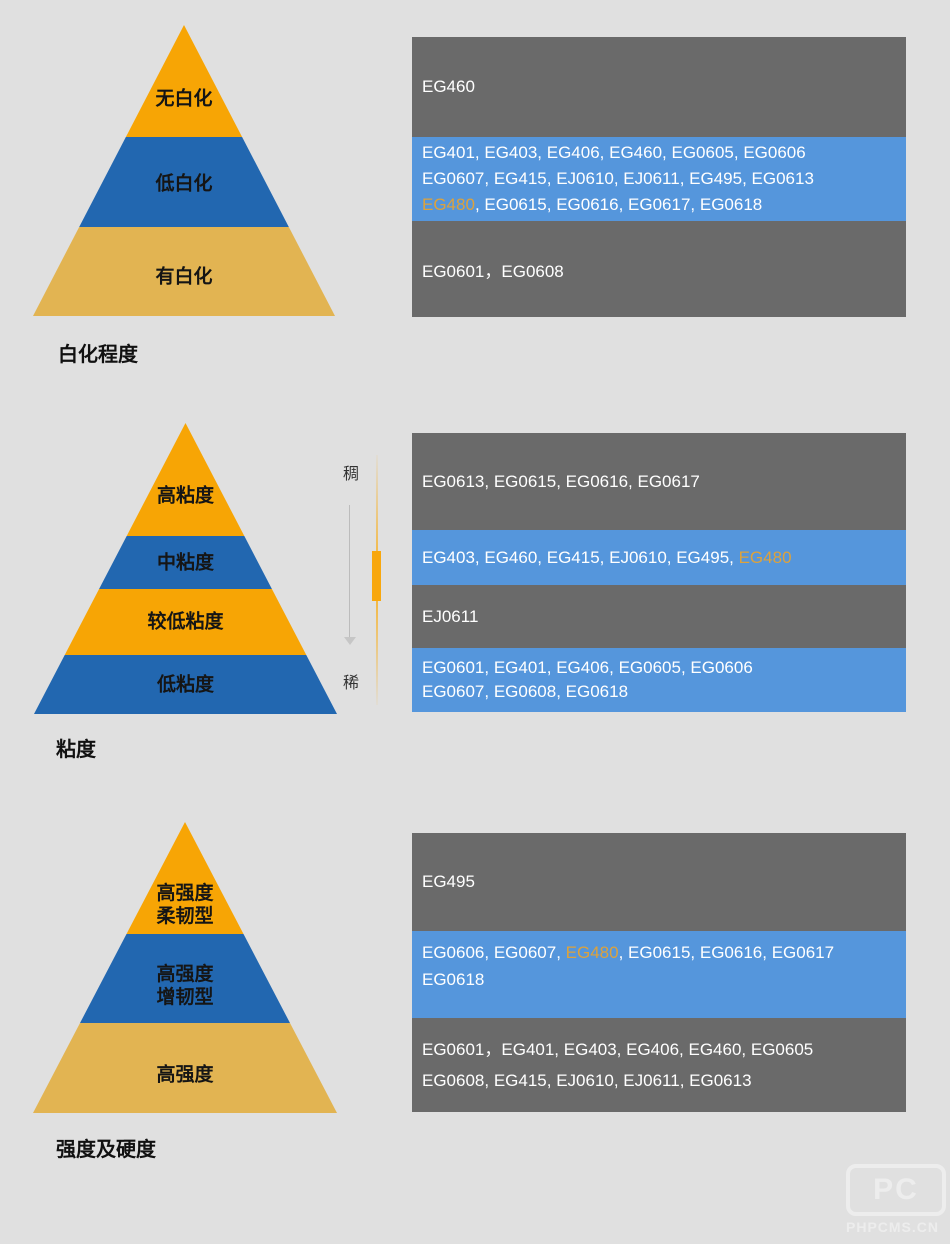 Image resolution: width=950 pixels, height=1244 pixels. I want to click on whitening-yes-products-box: EG0601，EG0608, so click(659, 269).